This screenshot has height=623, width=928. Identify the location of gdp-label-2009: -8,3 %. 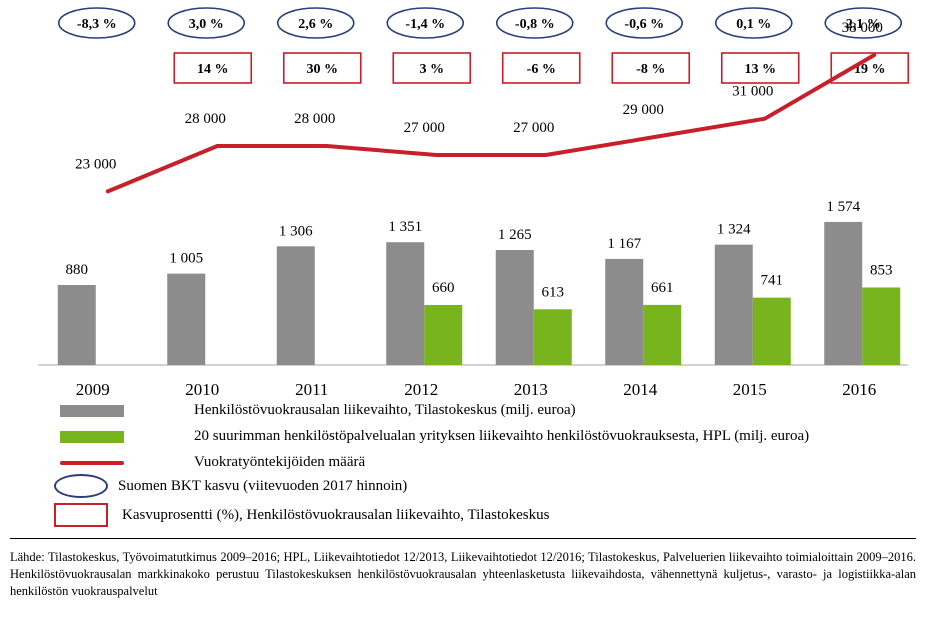
(97, 24).